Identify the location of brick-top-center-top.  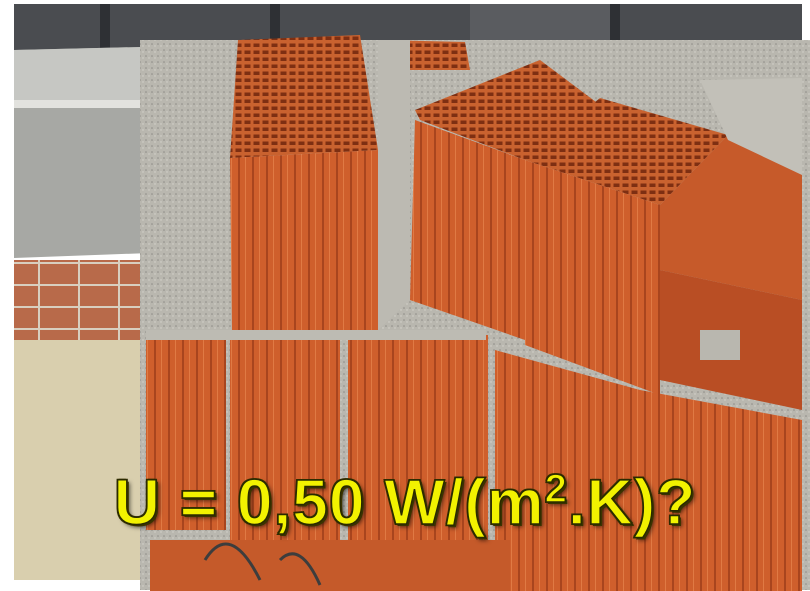
(507, 110).